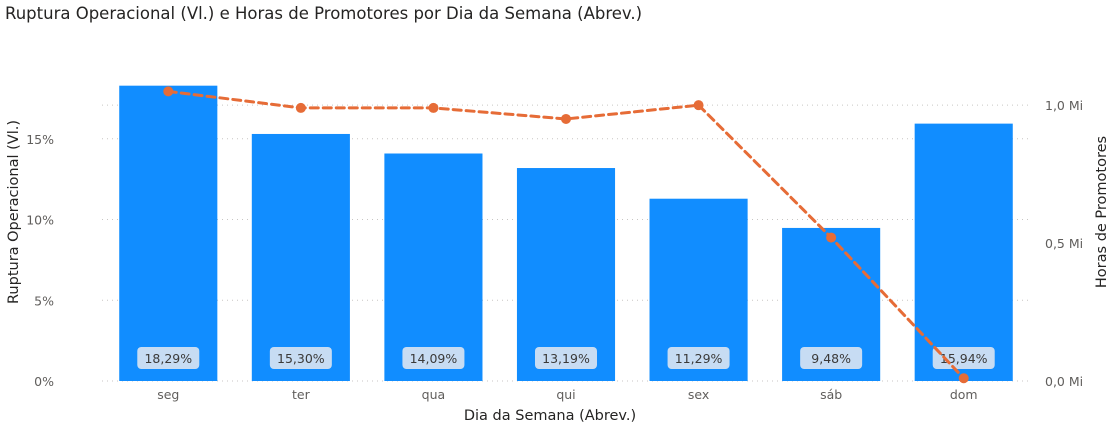 Image resolution: width=1116 pixels, height=425 pixels. What do you see at coordinates (168, 233) in the screenshot?
I see `bar-seg` at bounding box center [168, 233].